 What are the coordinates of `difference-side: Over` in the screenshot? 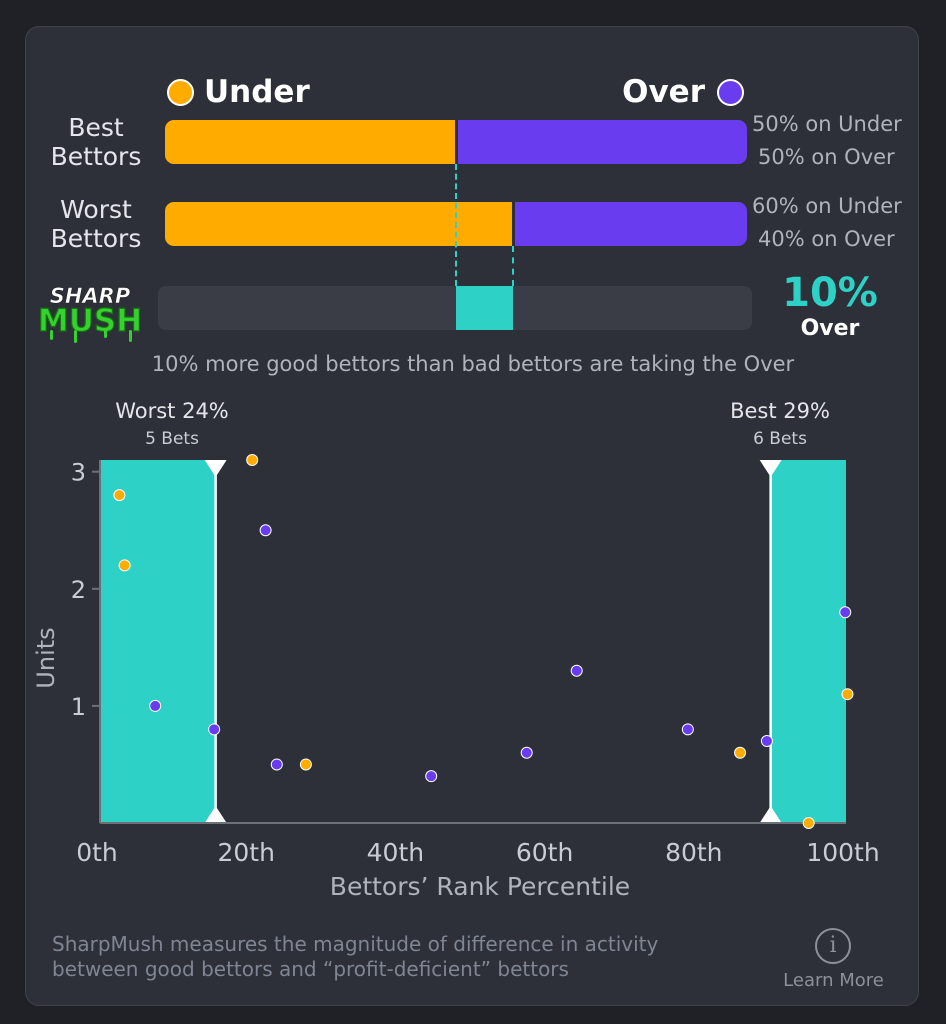 It's located at (830, 328).